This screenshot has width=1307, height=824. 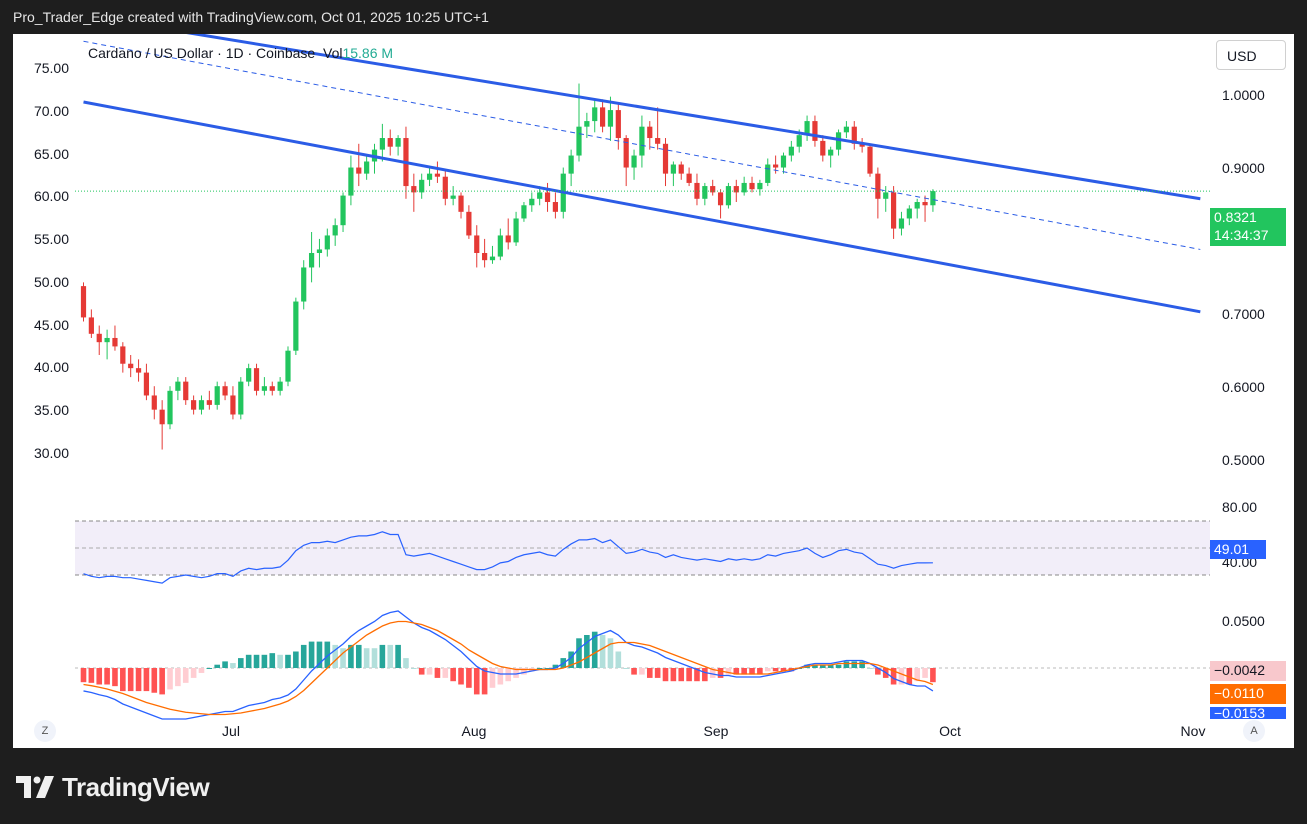 I want to click on price-axis-tick: 0.7000, so click(x=1243, y=314).